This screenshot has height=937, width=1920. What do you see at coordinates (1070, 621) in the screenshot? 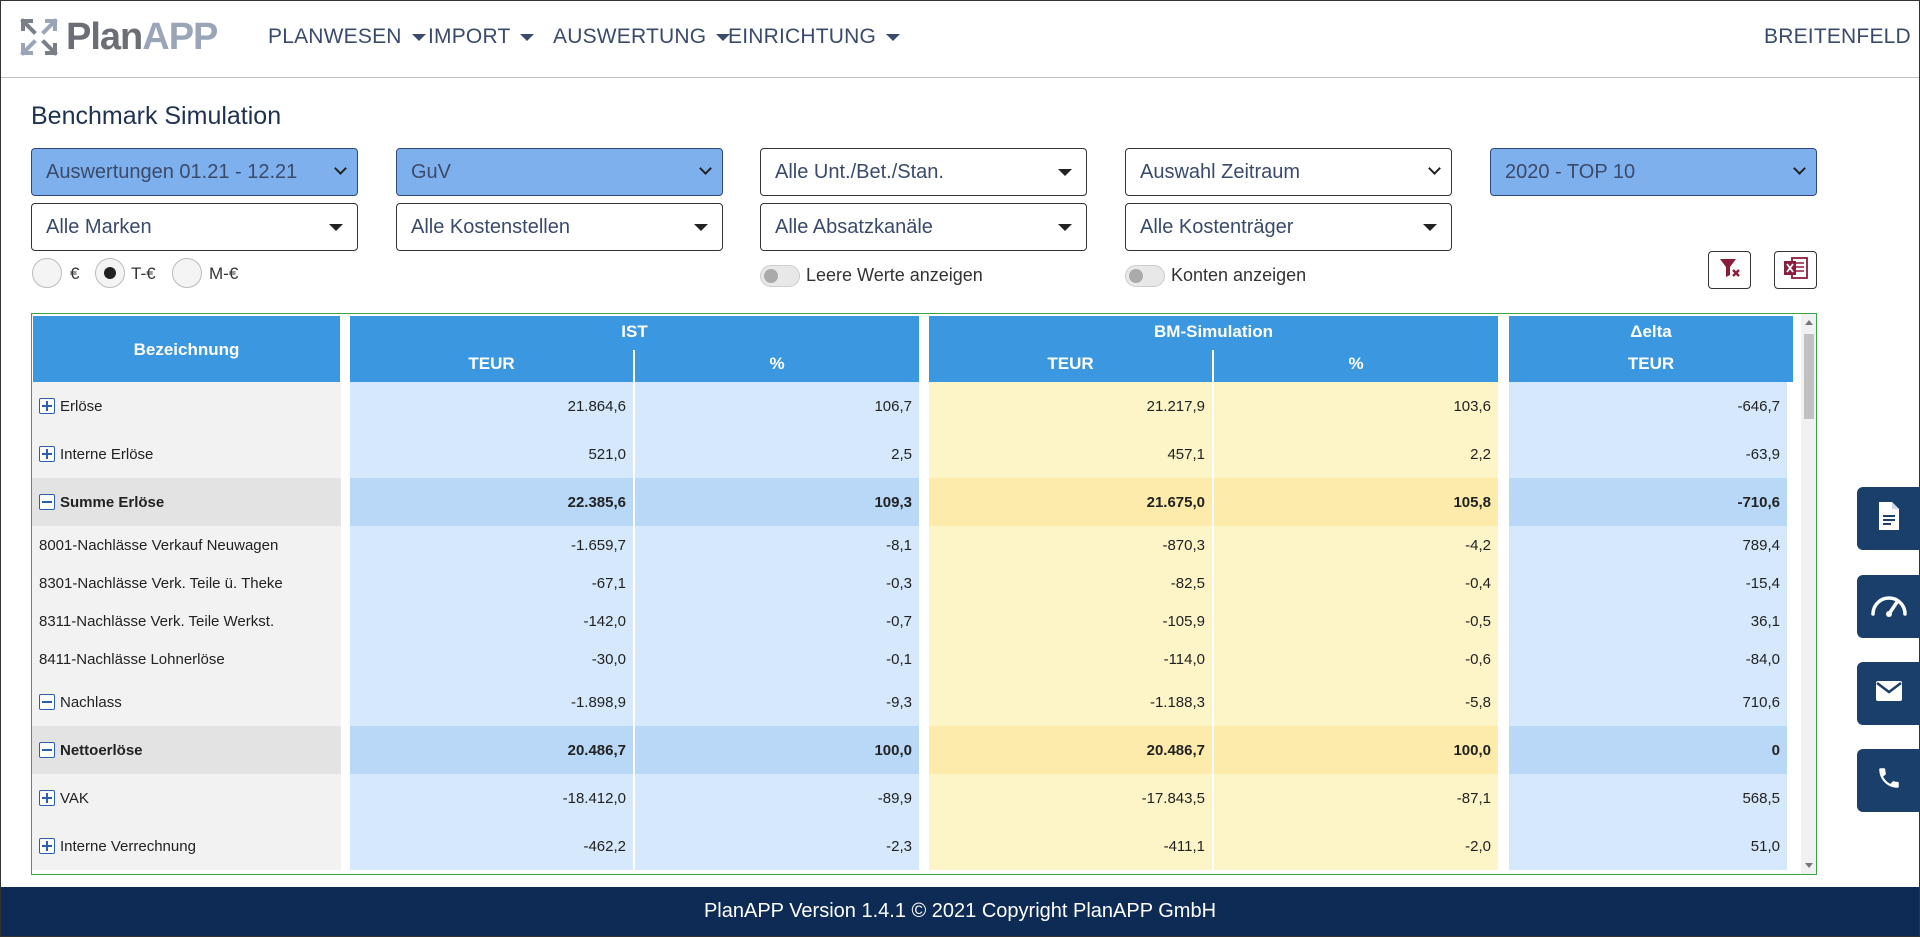
I see `cell-bm-teur: -105,9` at bounding box center [1070, 621].